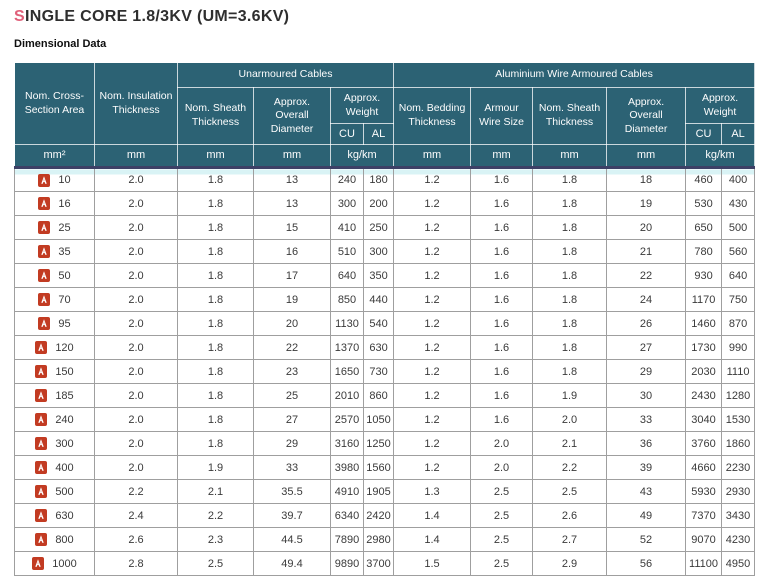 This screenshot has width=768, height=586. What do you see at coordinates (136, 491) in the screenshot?
I see `cell: 2.2` at bounding box center [136, 491].